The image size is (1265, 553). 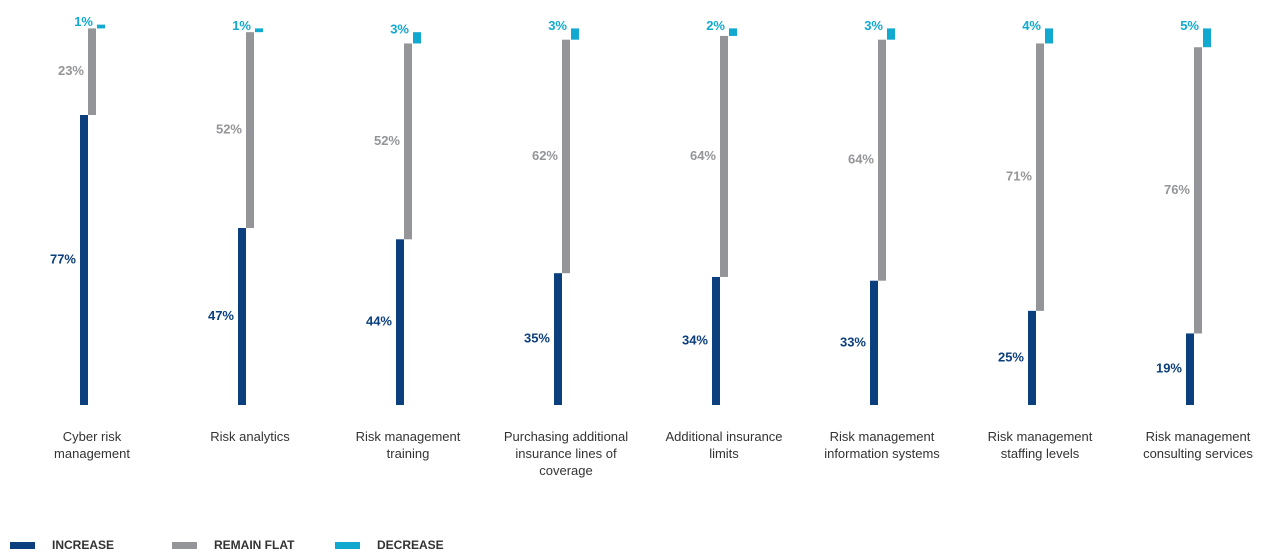 I want to click on category-label: Cyber risk management, so click(x=92, y=445).